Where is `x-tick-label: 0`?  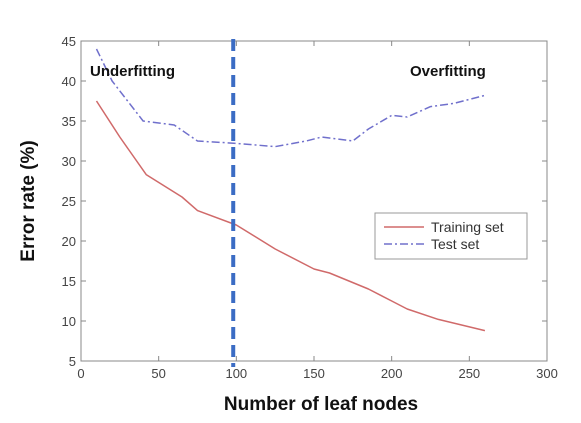
x-tick-label: 0 is located at coordinates (80, 373).